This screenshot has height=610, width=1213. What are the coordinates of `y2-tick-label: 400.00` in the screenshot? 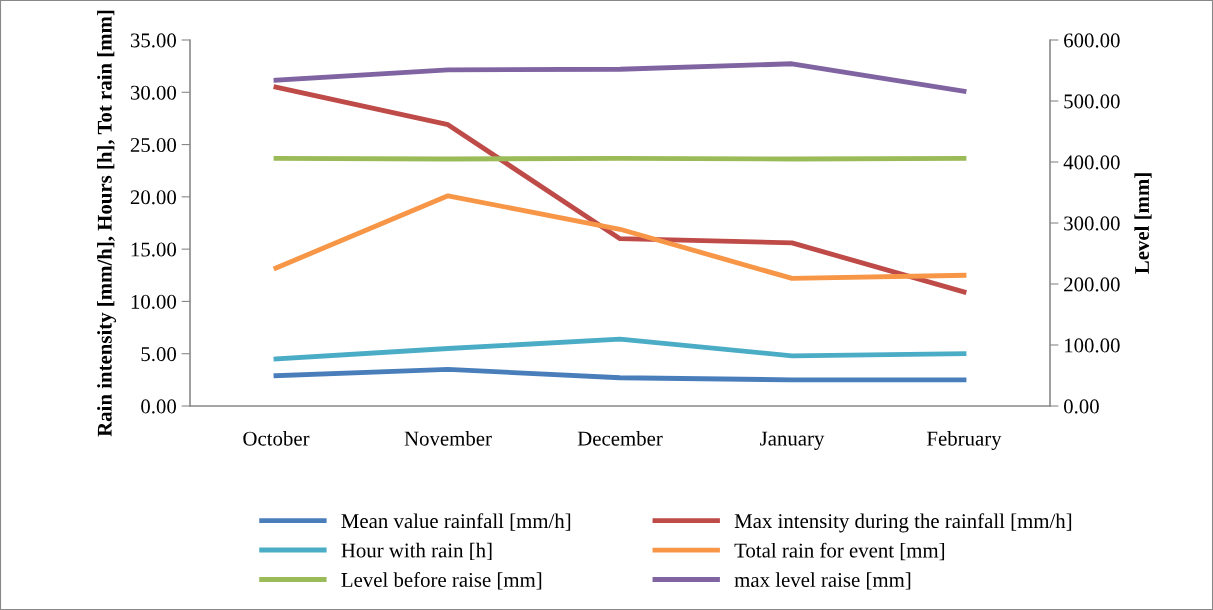 It's located at (1091, 162).